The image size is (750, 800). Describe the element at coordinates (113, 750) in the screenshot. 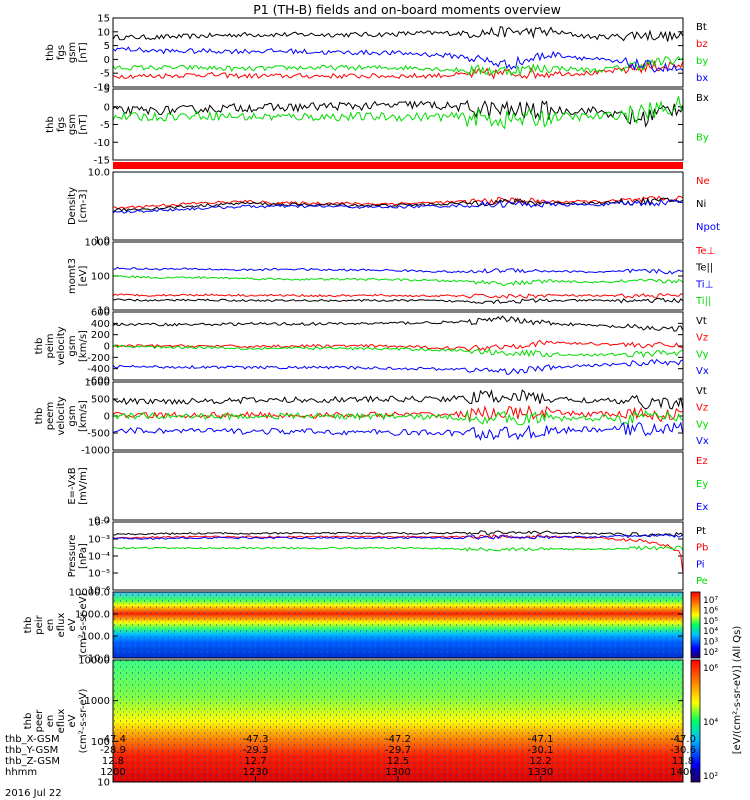

I see `footer-value: -28.9` at that location.